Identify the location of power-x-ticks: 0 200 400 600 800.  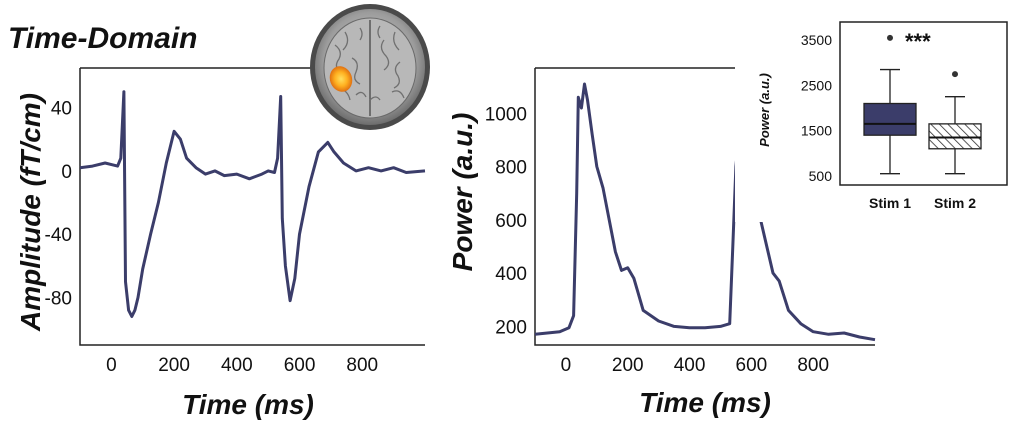
(695, 365).